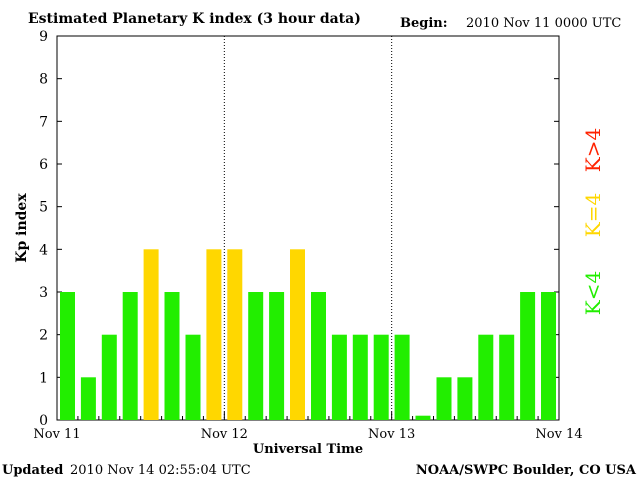 The image size is (640, 480). I want to click on y-tick-label: 1, so click(43, 378).